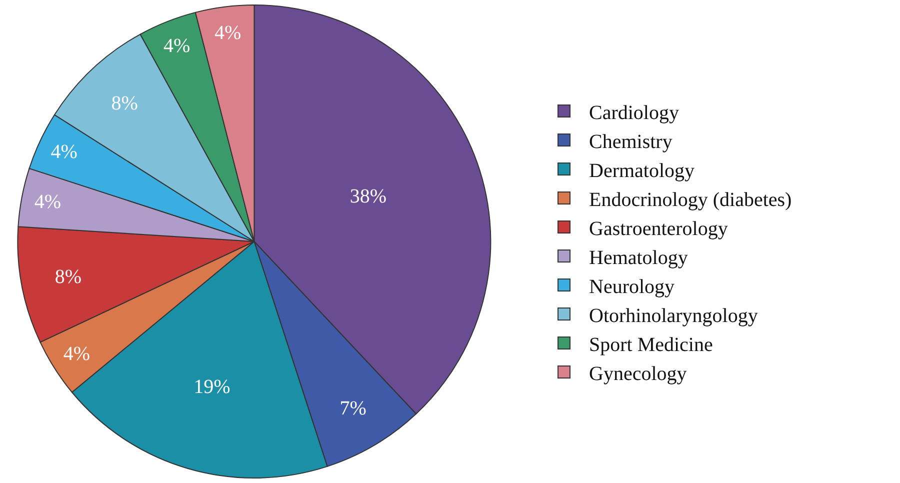 Image resolution: width=900 pixels, height=483 pixels. I want to click on legend-label: Chemistry, so click(630, 141).